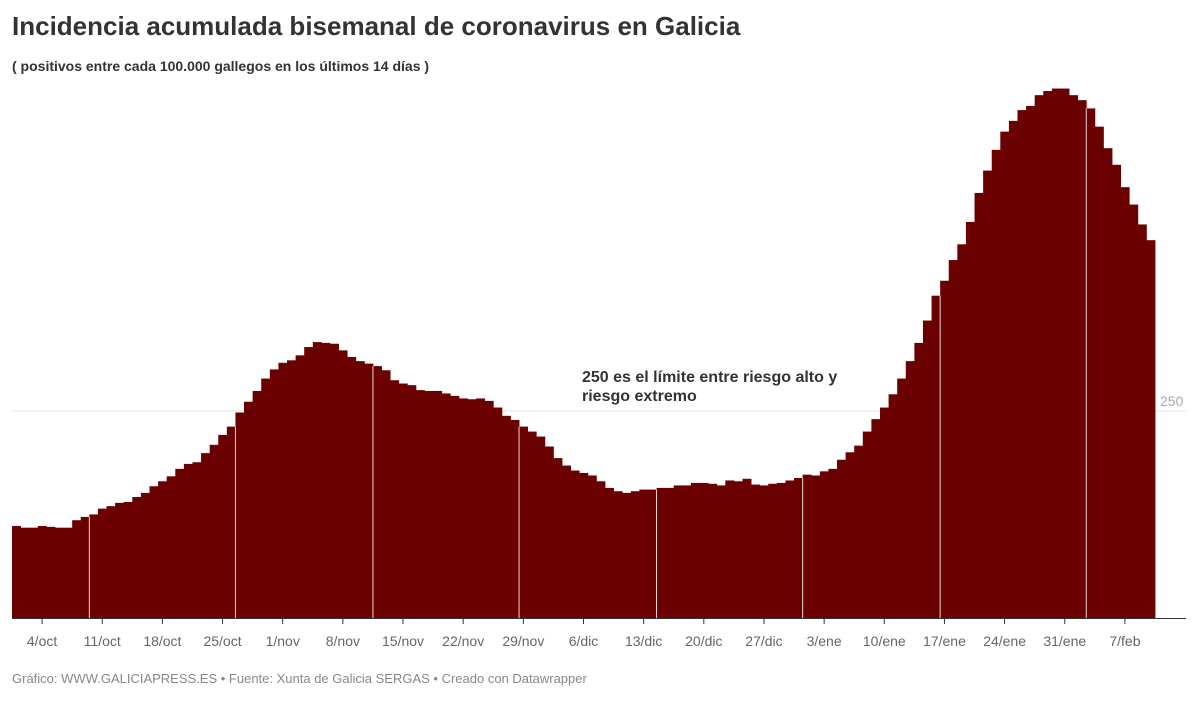 The height and width of the screenshot is (709, 1199). I want to click on bar-28/oct, so click(249, 509).